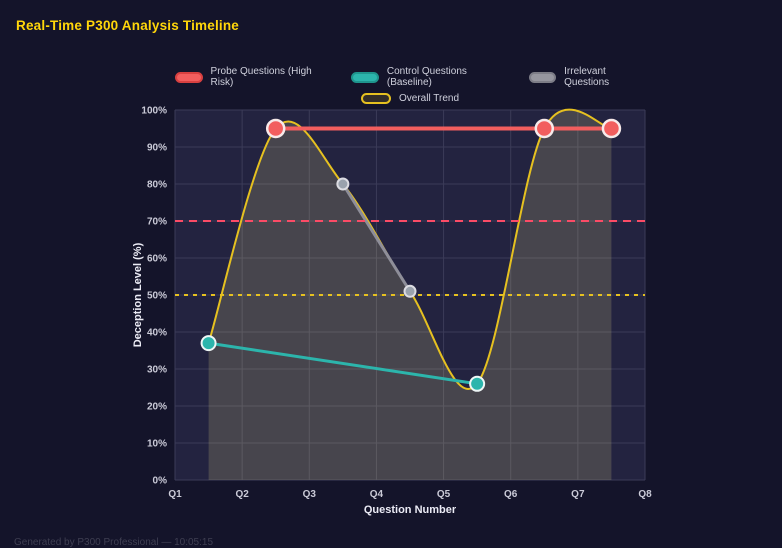 This screenshot has height=548, width=782. I want to click on y-tick-label: 0%, so click(160, 481).